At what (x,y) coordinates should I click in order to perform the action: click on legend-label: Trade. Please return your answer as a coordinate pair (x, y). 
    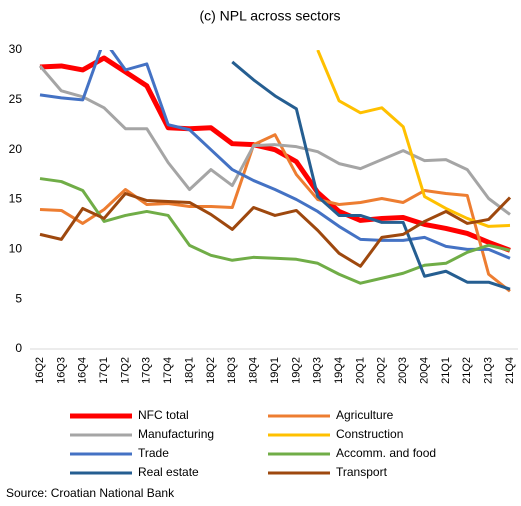
    Looking at the image, I should click on (153, 453).